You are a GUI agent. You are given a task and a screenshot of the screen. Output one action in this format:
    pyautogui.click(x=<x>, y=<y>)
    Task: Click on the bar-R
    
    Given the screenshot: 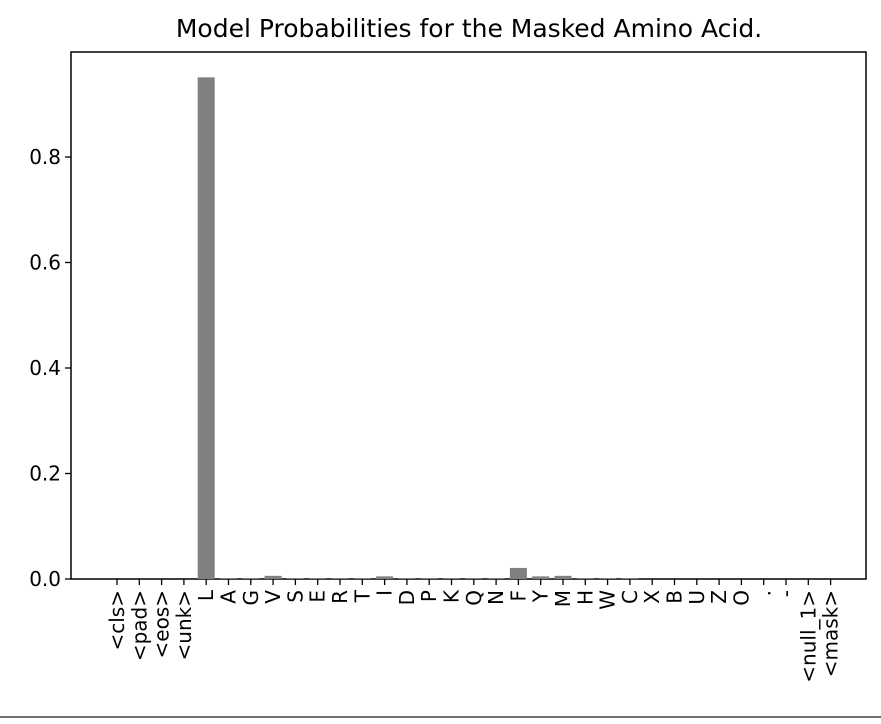 What is the action you would take?
    pyautogui.click(x=340, y=578)
    